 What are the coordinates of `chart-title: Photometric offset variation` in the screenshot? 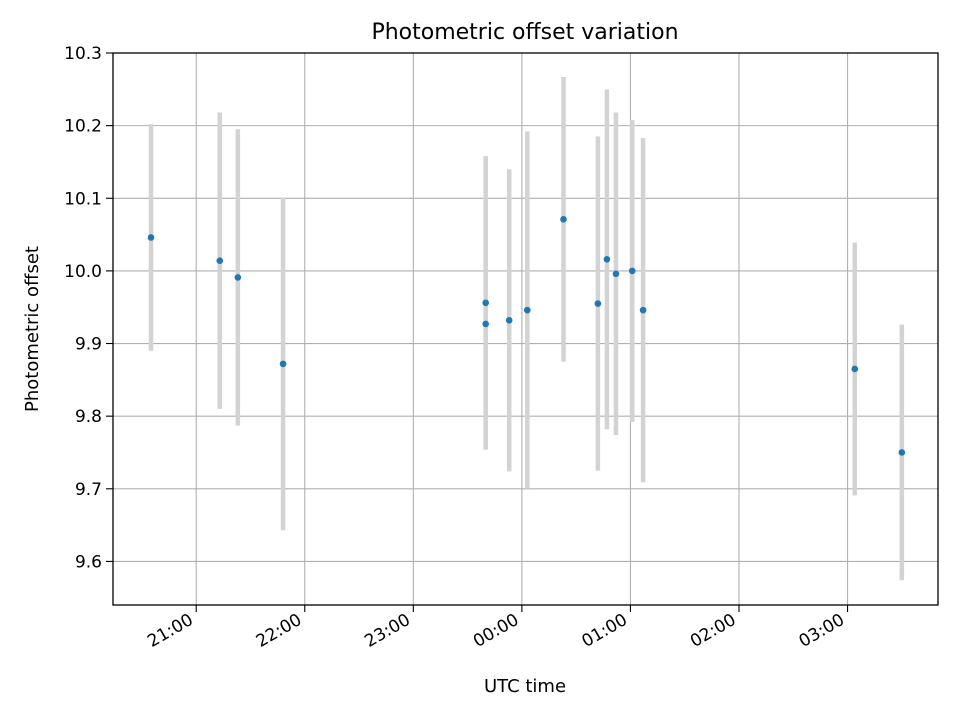 It's located at (524, 32).